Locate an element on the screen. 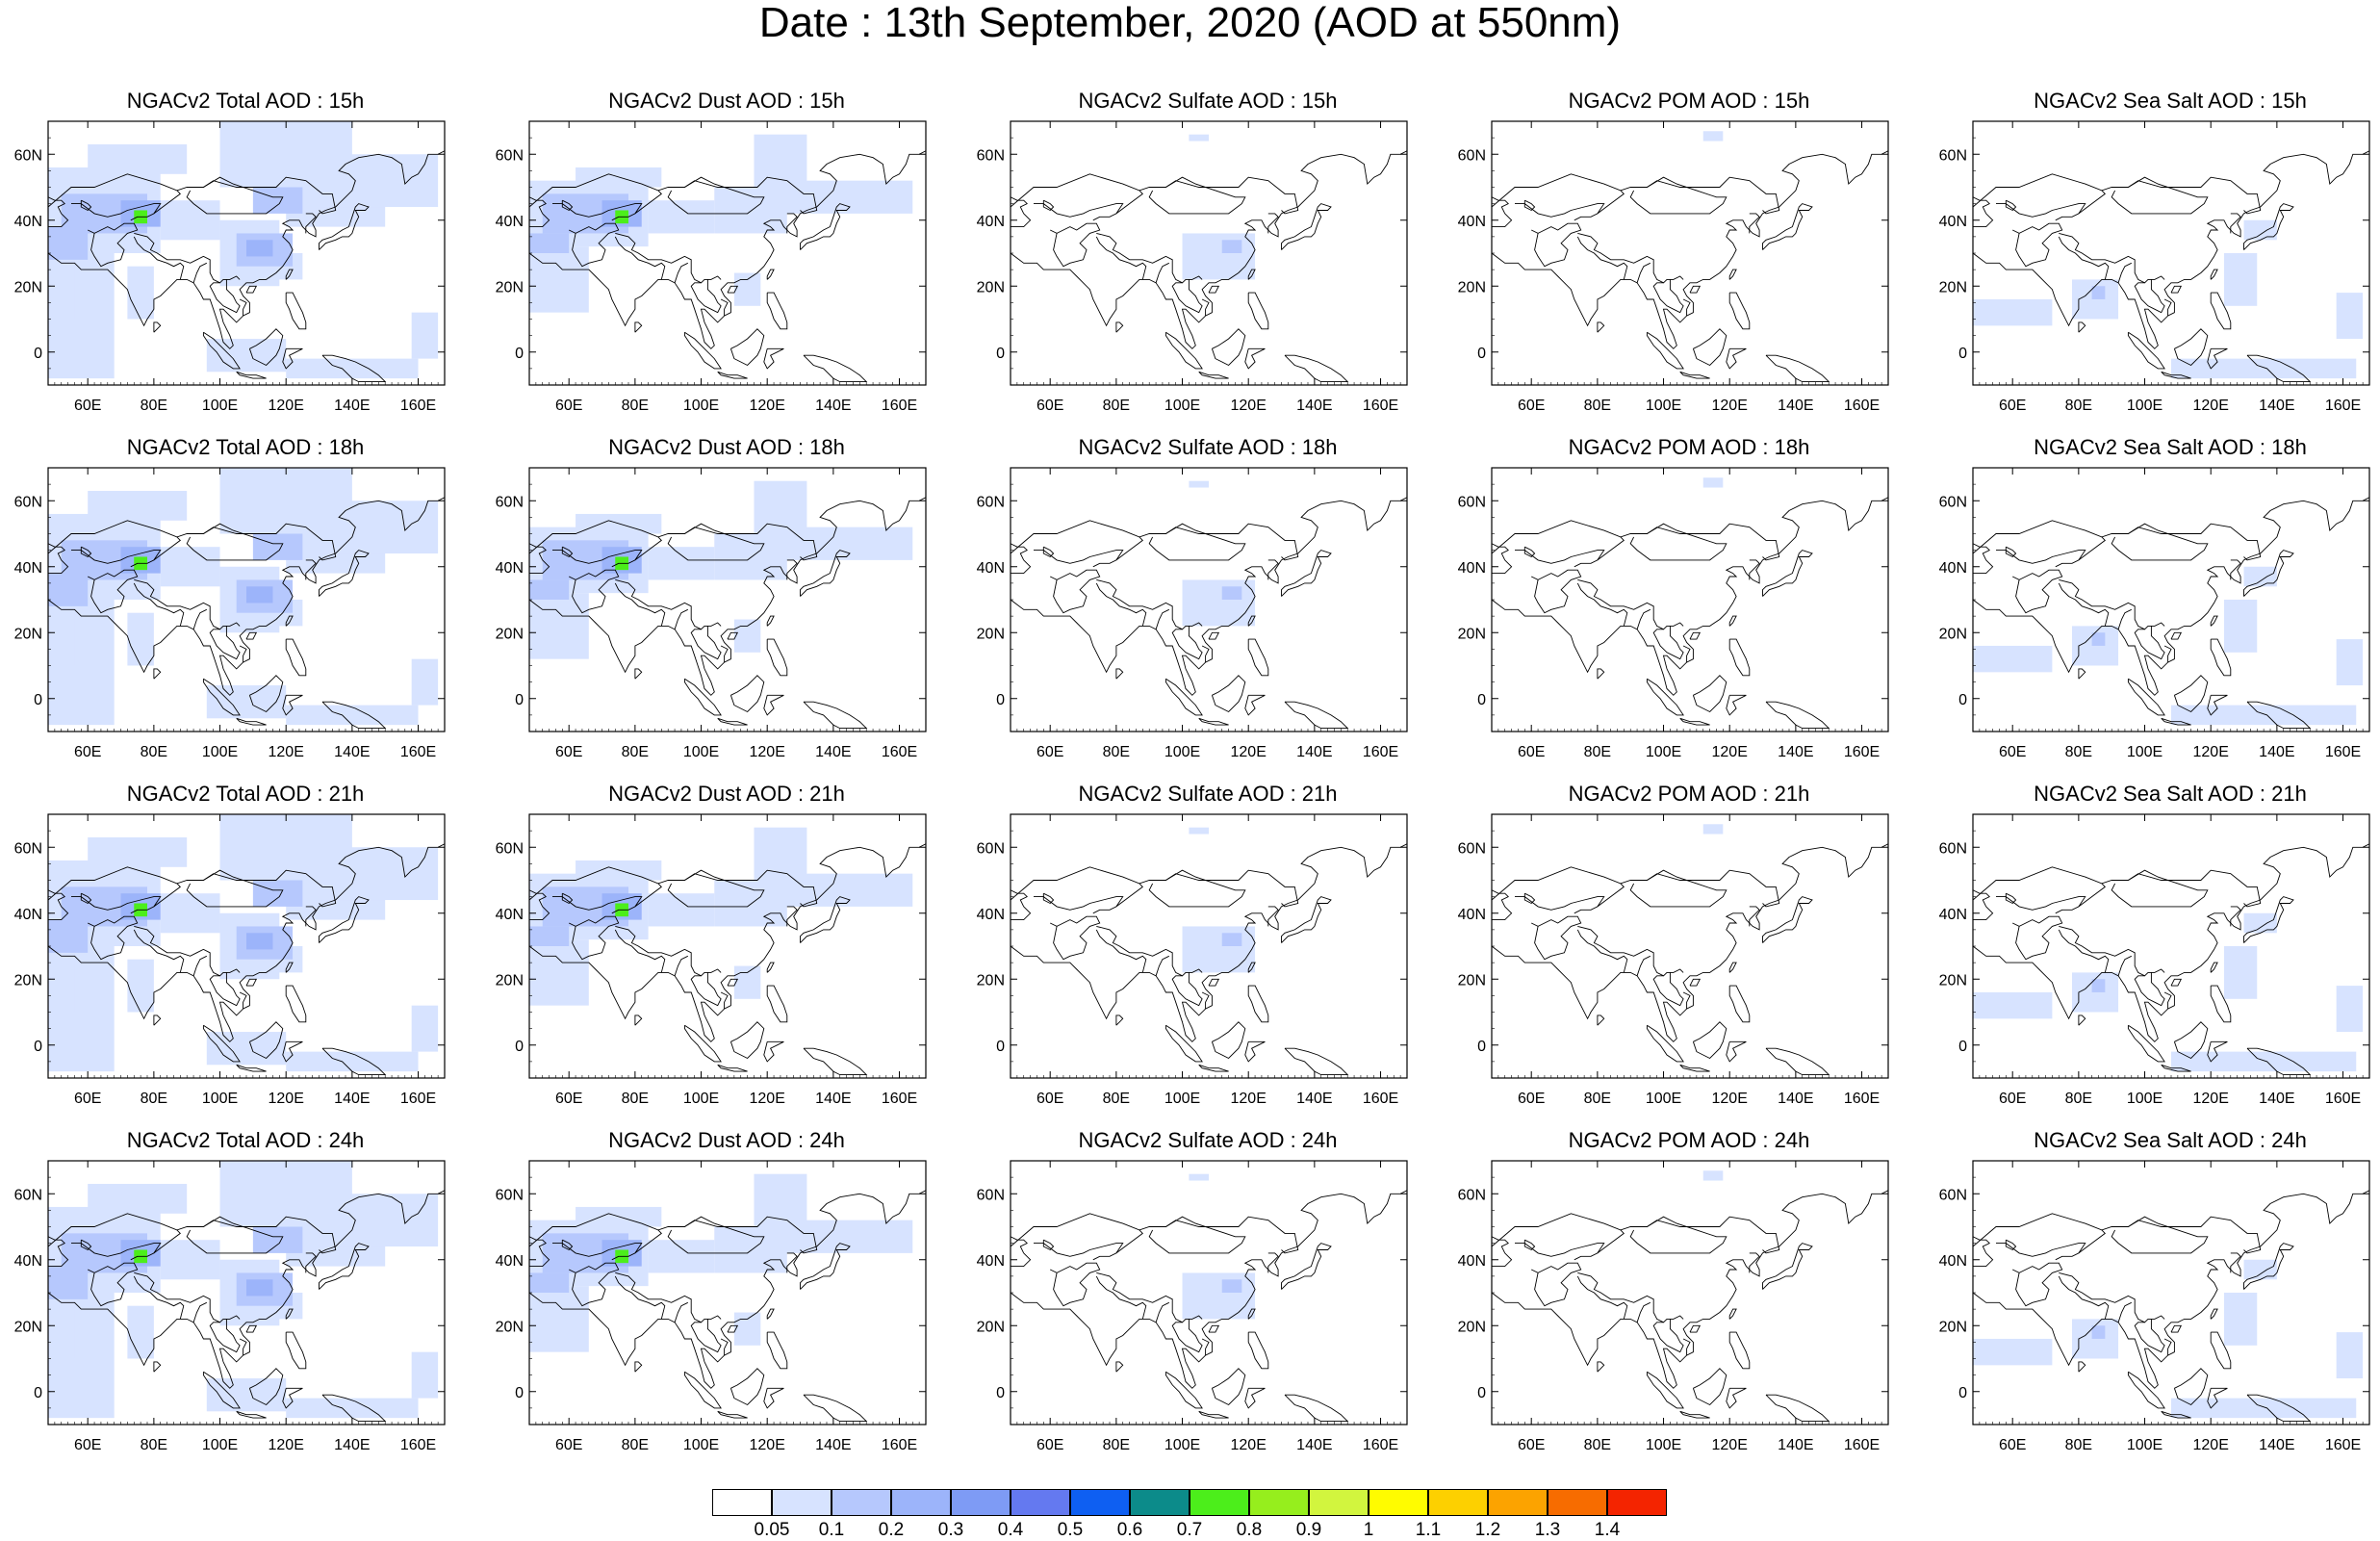  colorbar-swatch is located at coordinates (1279, 1503).